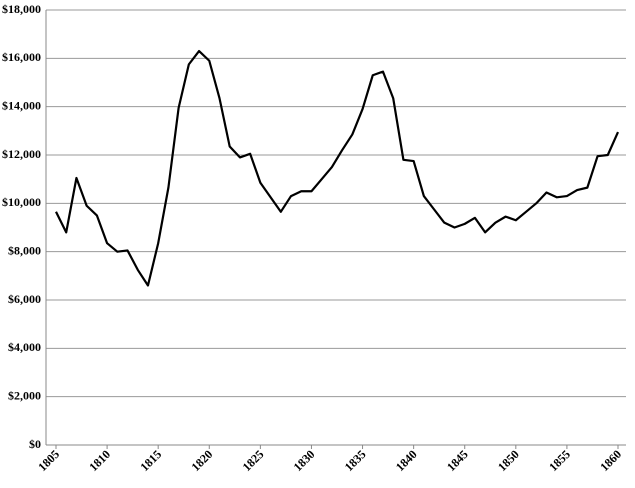 Image resolution: width=635 pixels, height=488 pixels. Describe the element at coordinates (406, 460) in the screenshot. I see `x-tick-label: 1840` at that location.